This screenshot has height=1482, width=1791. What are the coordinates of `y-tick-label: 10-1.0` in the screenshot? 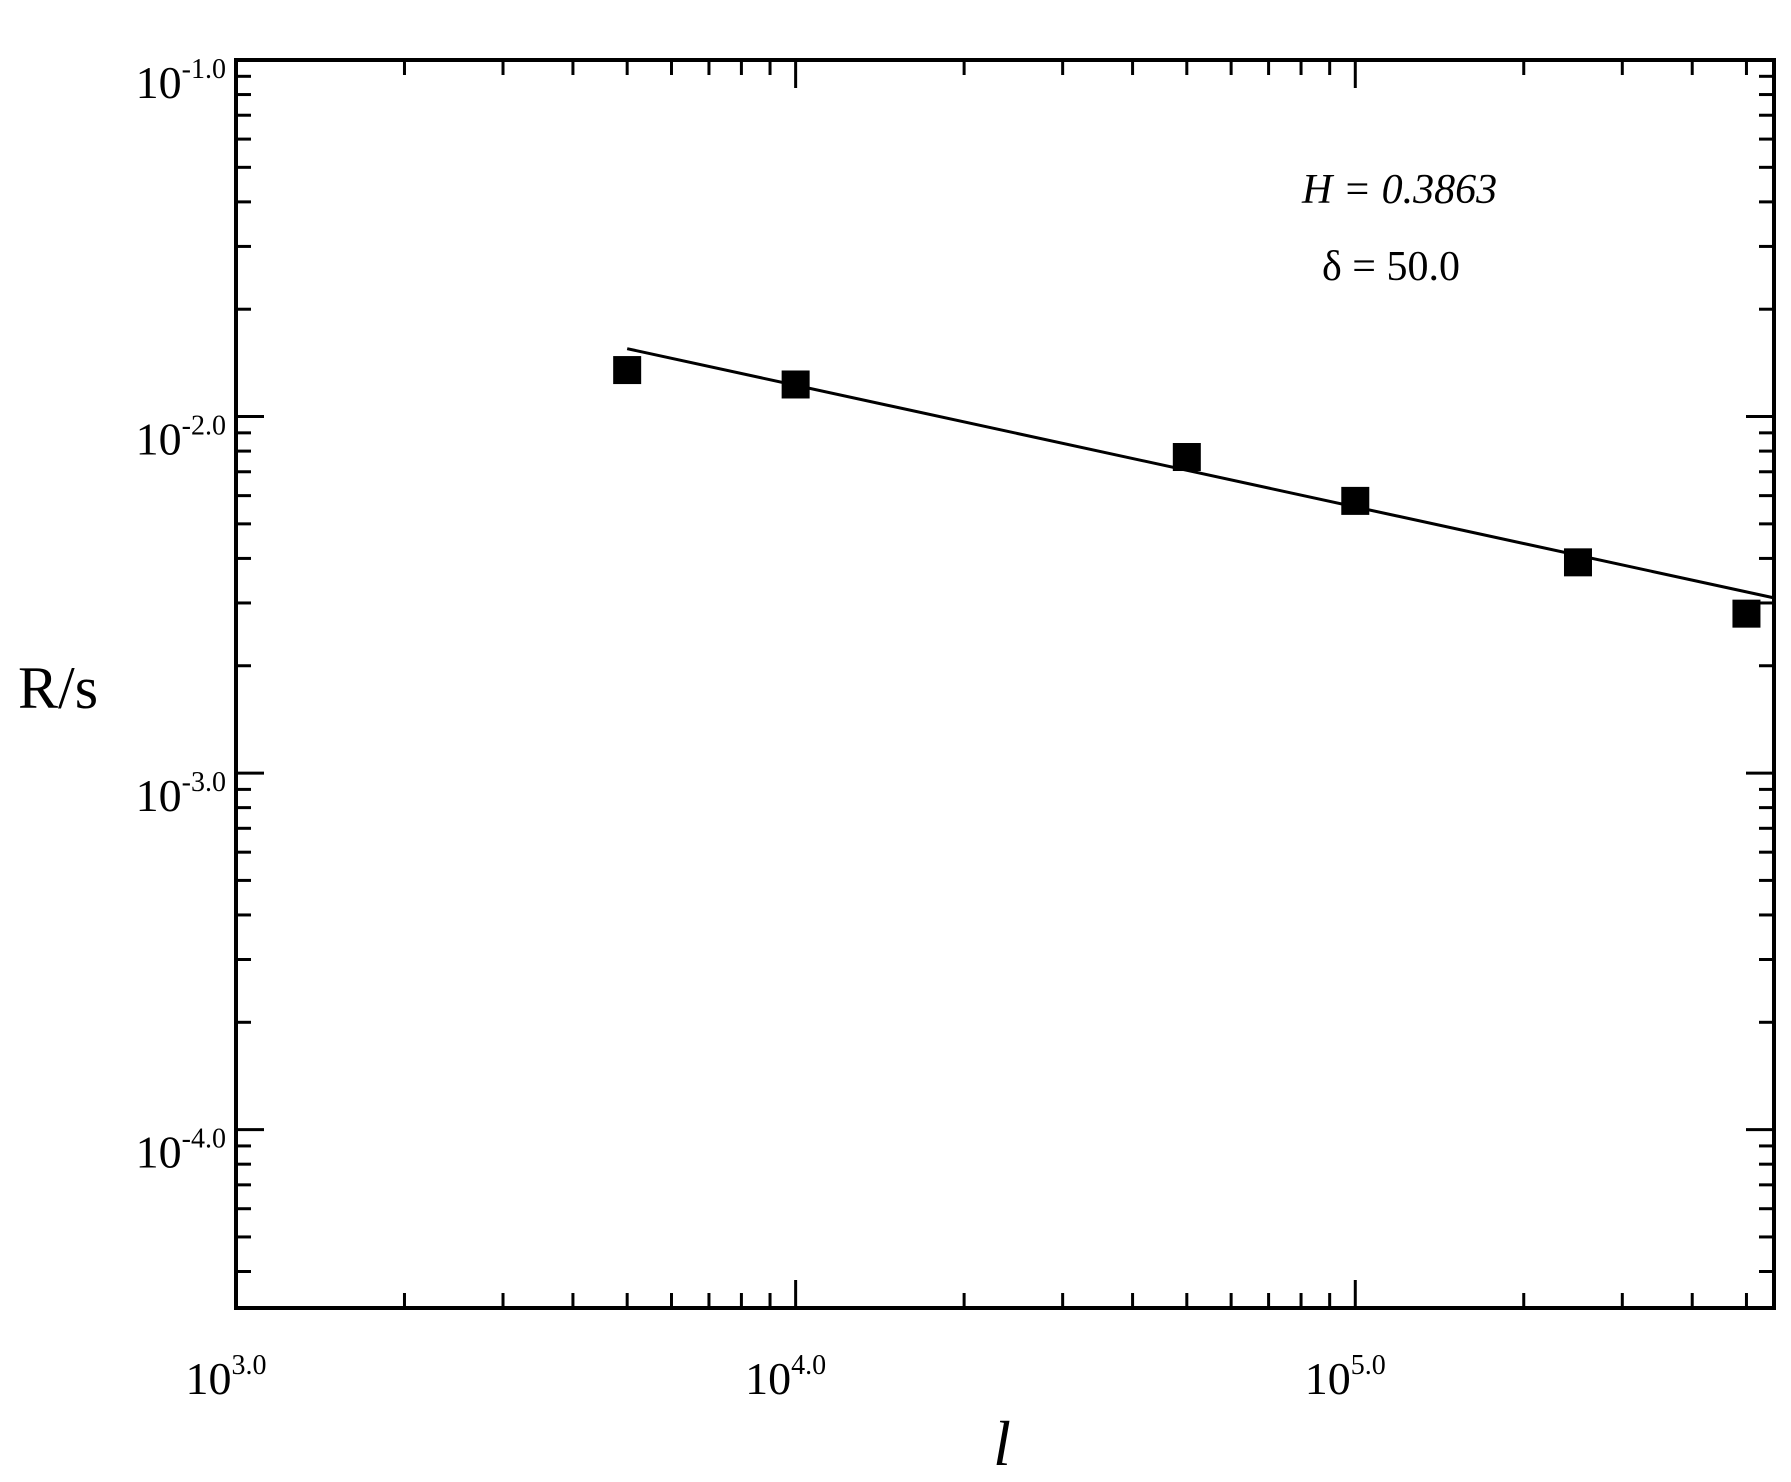 It's located at (181, 81).